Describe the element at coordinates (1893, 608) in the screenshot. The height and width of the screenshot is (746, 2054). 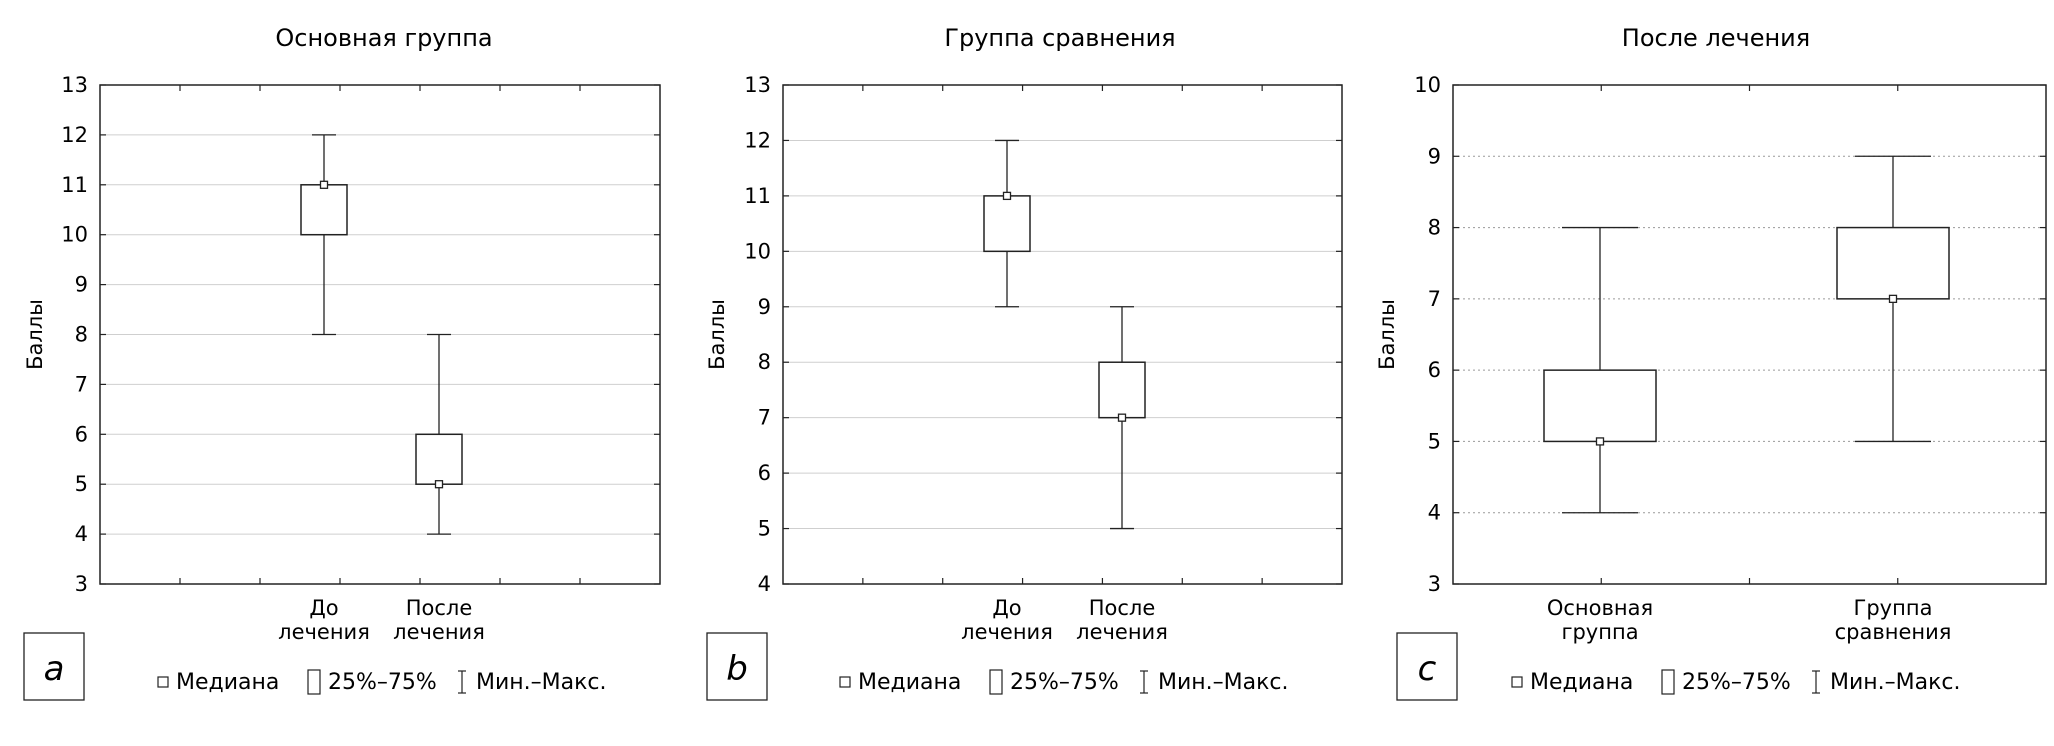
I see `category-label: Группа` at that location.